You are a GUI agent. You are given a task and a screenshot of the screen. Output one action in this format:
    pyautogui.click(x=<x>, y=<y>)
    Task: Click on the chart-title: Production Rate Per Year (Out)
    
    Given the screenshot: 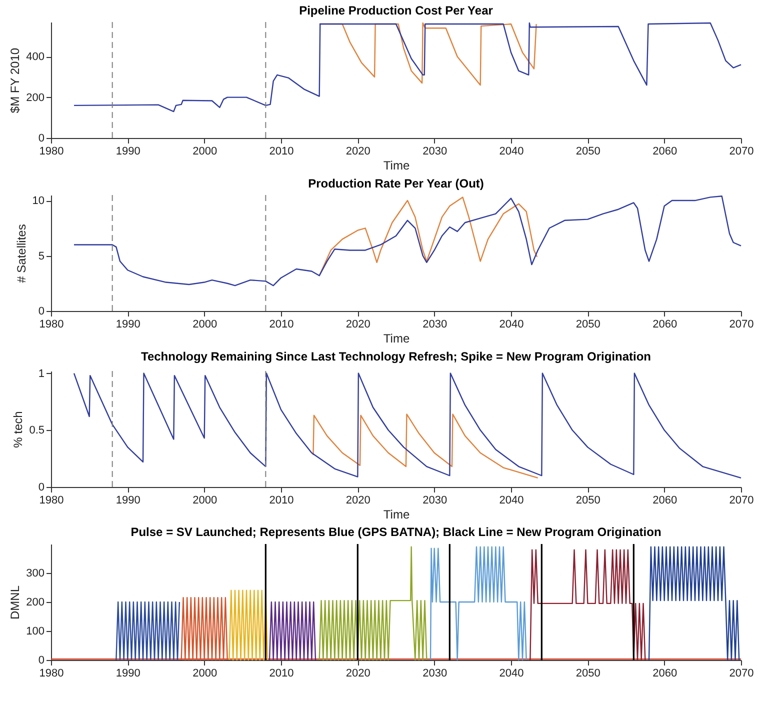 What is the action you would take?
    pyautogui.click(x=396, y=183)
    